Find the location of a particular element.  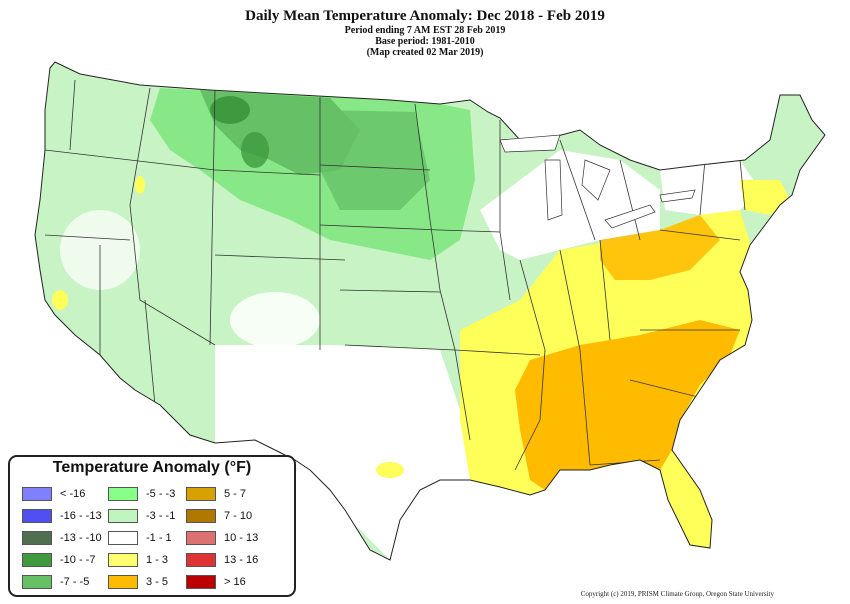

legend-label: -13 - -10 is located at coordinates (81, 538).